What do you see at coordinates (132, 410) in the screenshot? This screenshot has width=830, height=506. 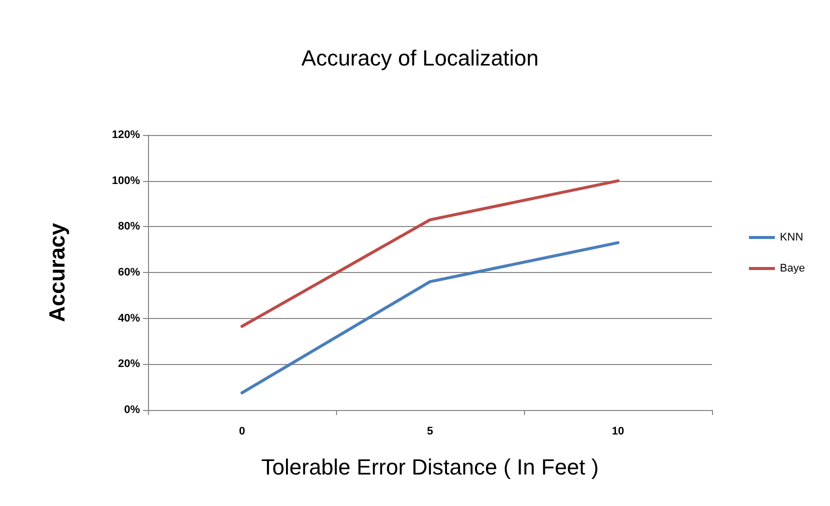 I see `y-tick-label: 0%` at bounding box center [132, 410].